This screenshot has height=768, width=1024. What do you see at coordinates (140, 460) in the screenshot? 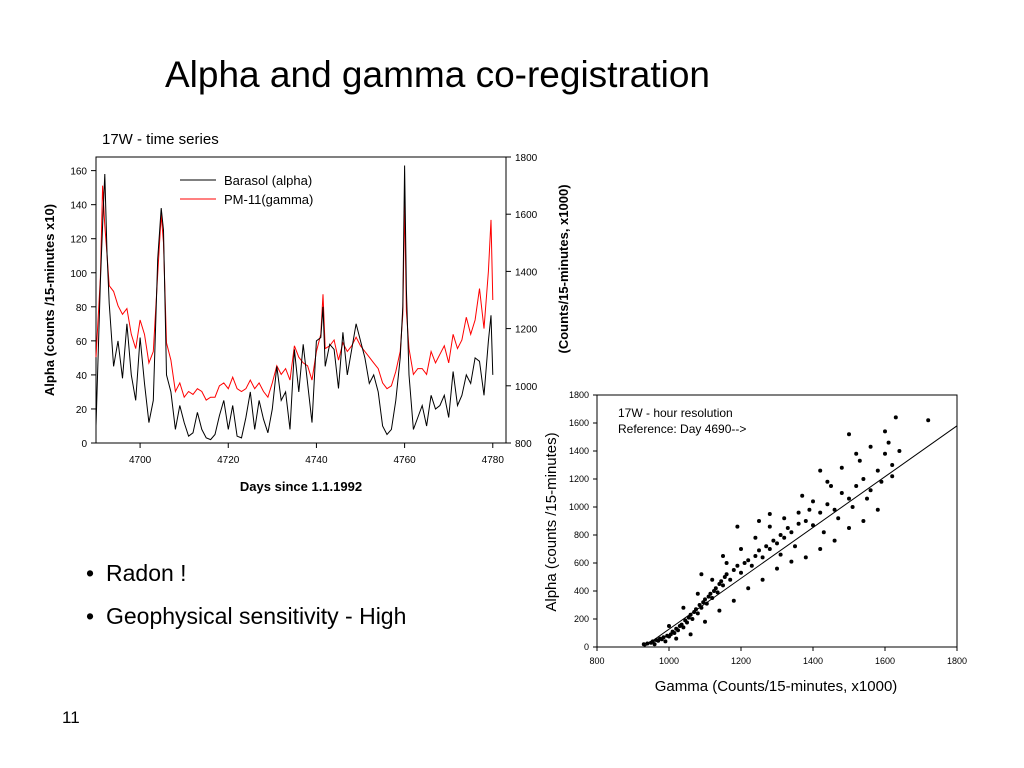
I see `x-tick-label: 4700` at bounding box center [140, 460].